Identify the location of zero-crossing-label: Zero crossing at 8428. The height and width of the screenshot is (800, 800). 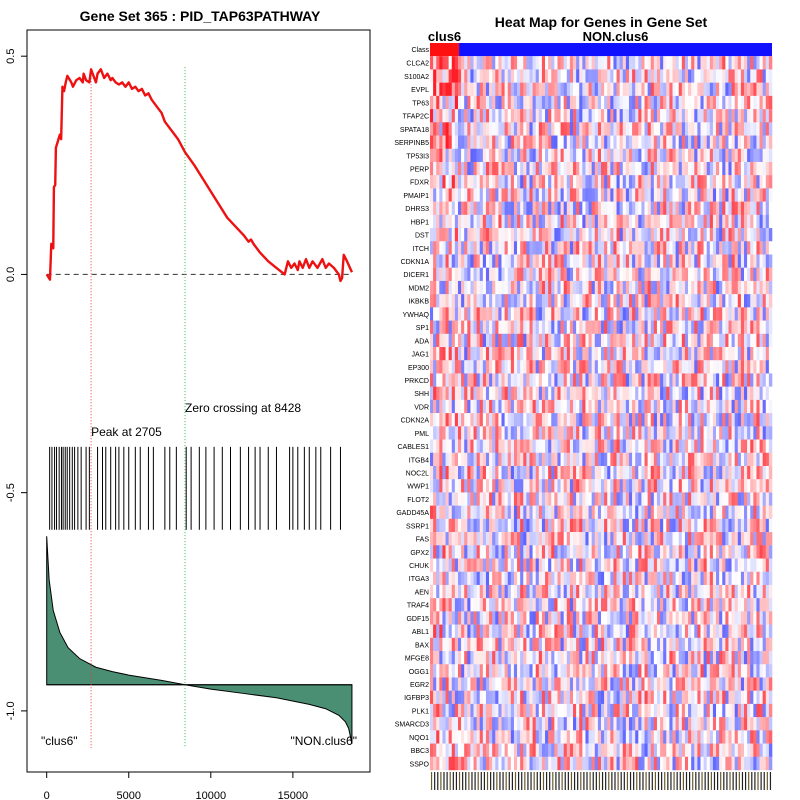
(243, 408).